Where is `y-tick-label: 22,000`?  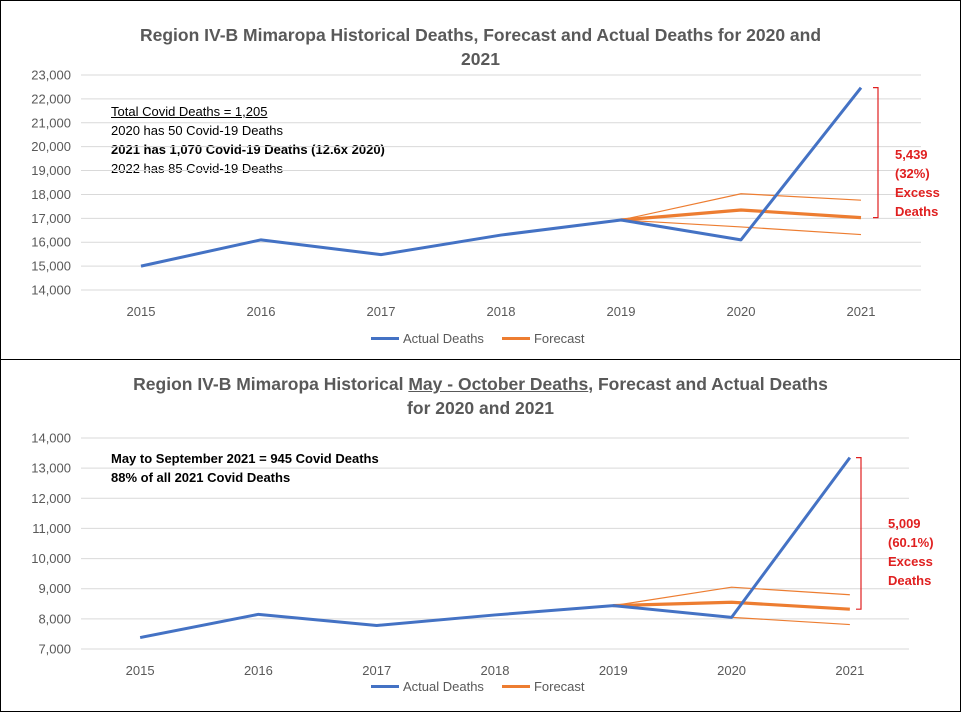 y-tick-label: 22,000 is located at coordinates (51, 98).